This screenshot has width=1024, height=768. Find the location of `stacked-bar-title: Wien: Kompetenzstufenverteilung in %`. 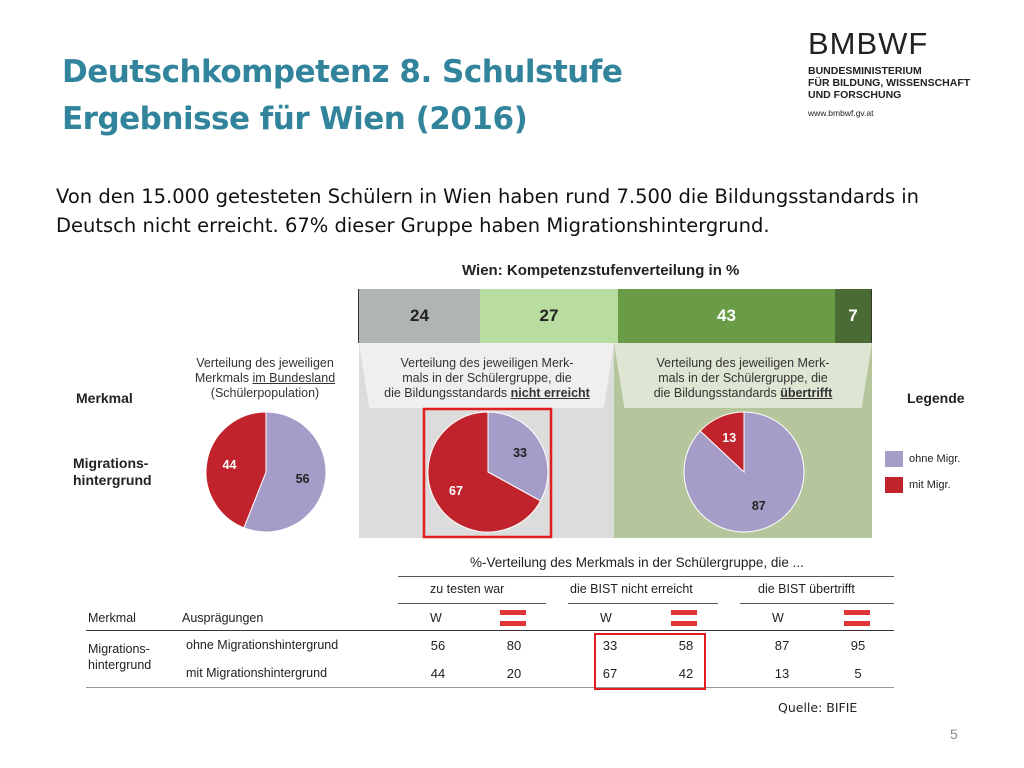

stacked-bar-title: Wien: Kompetenzstufenverteilung in % is located at coordinates (601, 270).